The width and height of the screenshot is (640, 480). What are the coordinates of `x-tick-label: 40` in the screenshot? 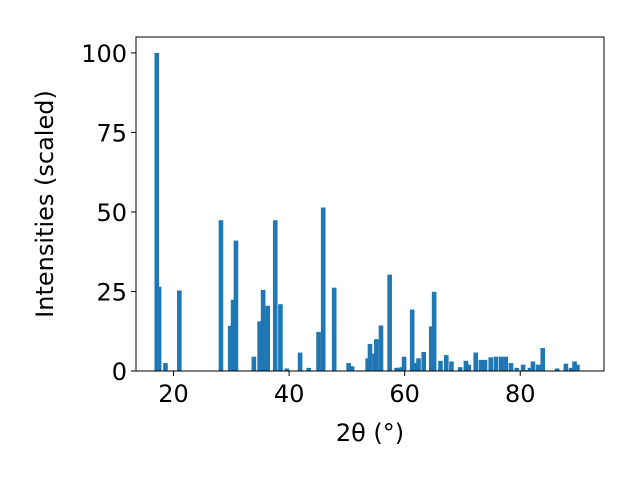 It's located at (289, 394).